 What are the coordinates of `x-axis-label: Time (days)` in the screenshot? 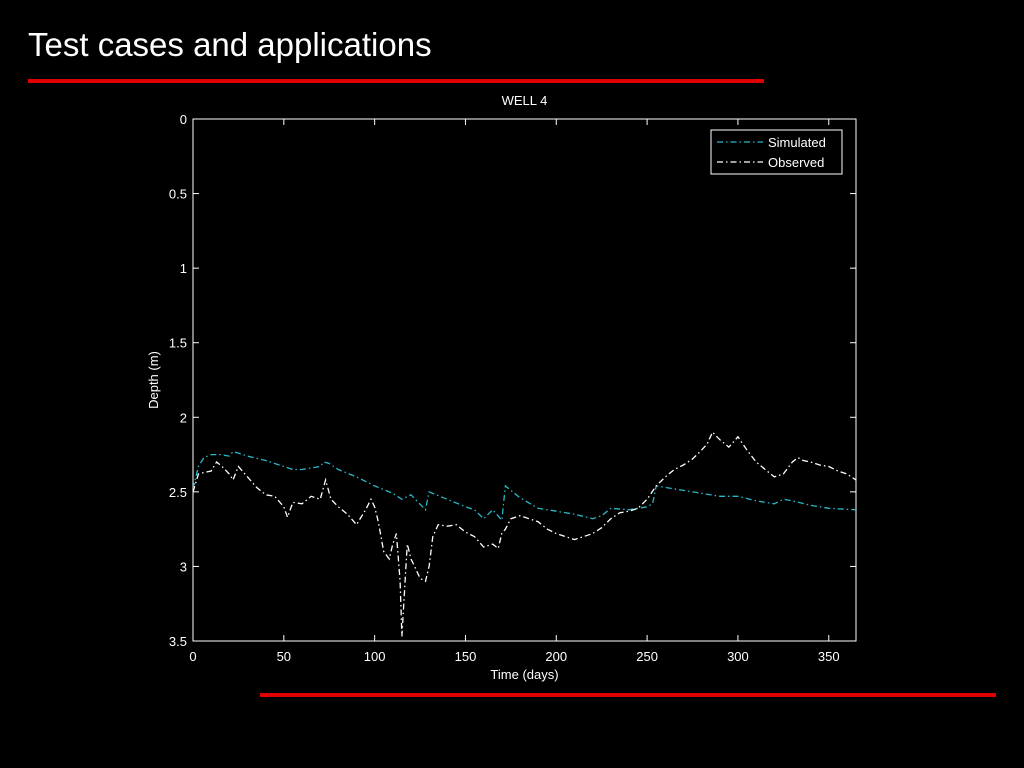 It's located at (524, 674).